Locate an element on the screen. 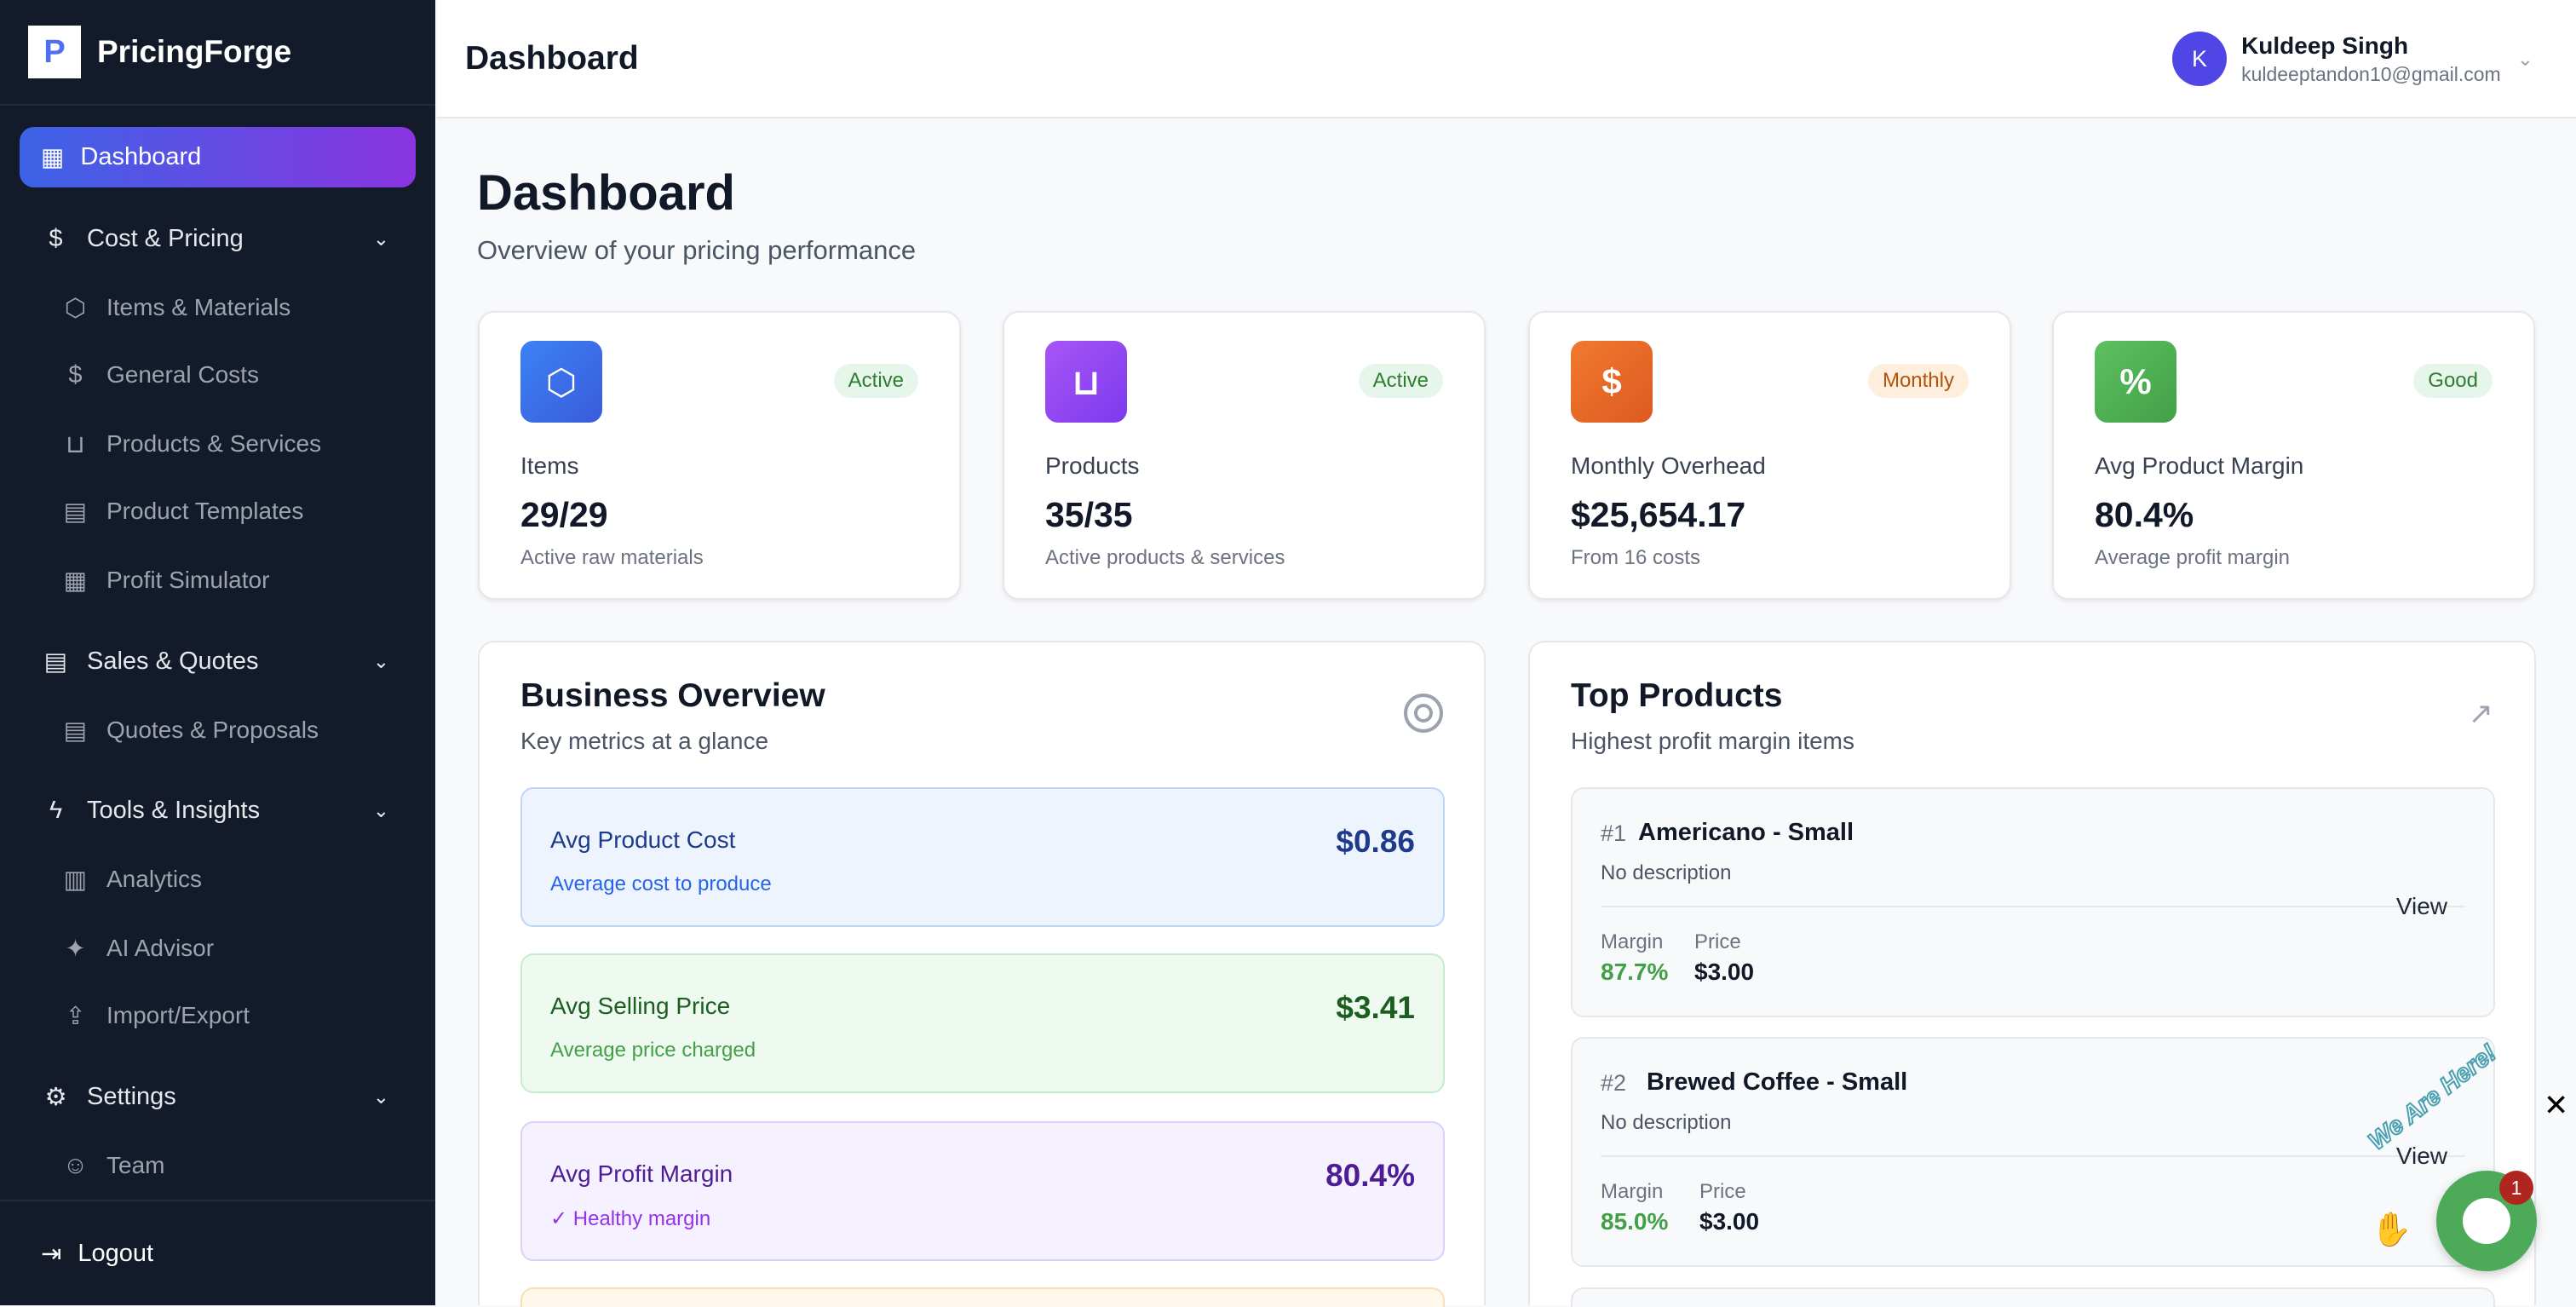  metric-label: Avg Profit Margin is located at coordinates (641, 1173).